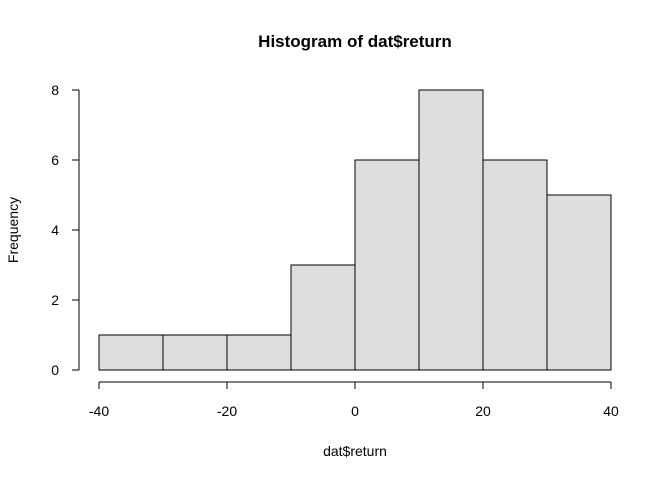 Image resolution: width=672 pixels, height=480 pixels. What do you see at coordinates (355, 41) in the screenshot?
I see `chart-title: Histogram of dat$return` at bounding box center [355, 41].